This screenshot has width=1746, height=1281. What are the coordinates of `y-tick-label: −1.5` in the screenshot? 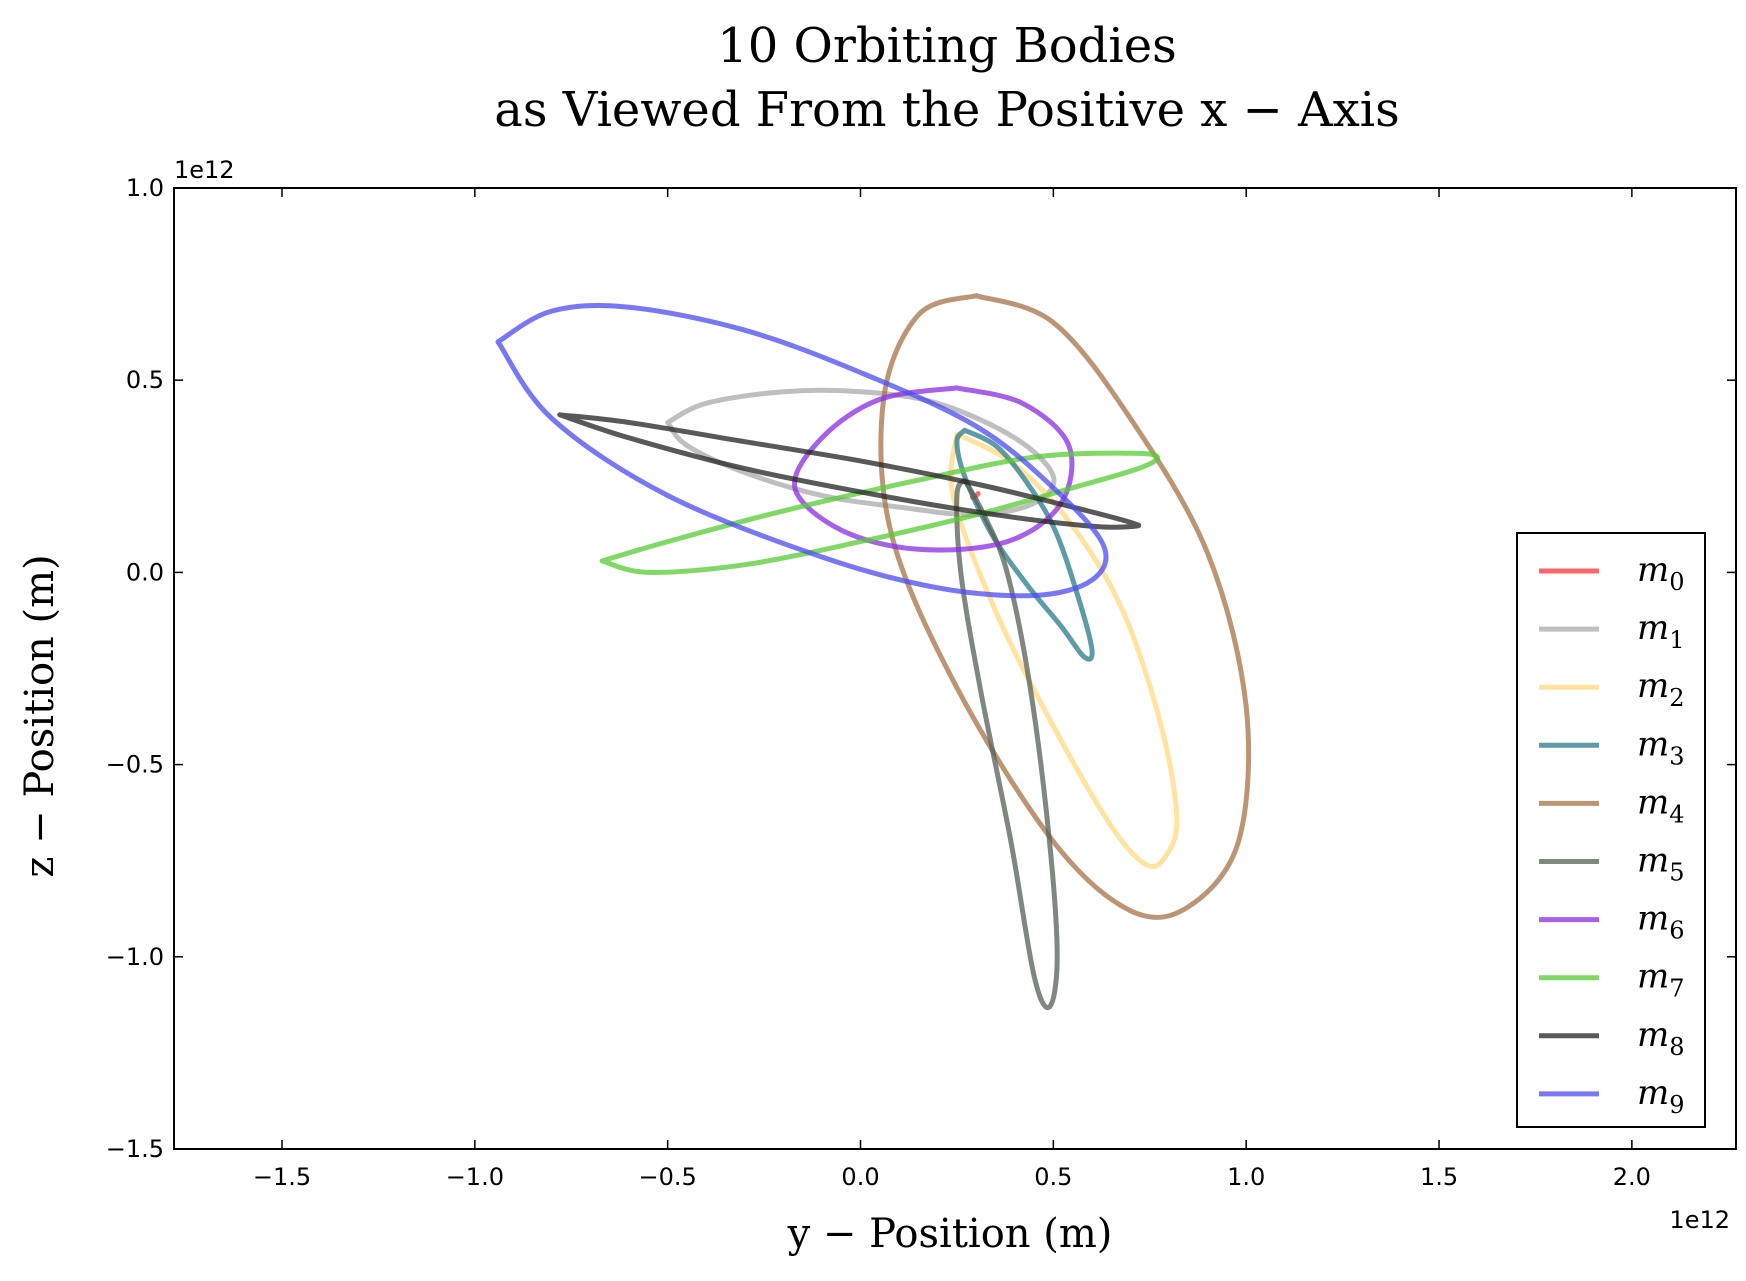 It's located at (135, 1149).